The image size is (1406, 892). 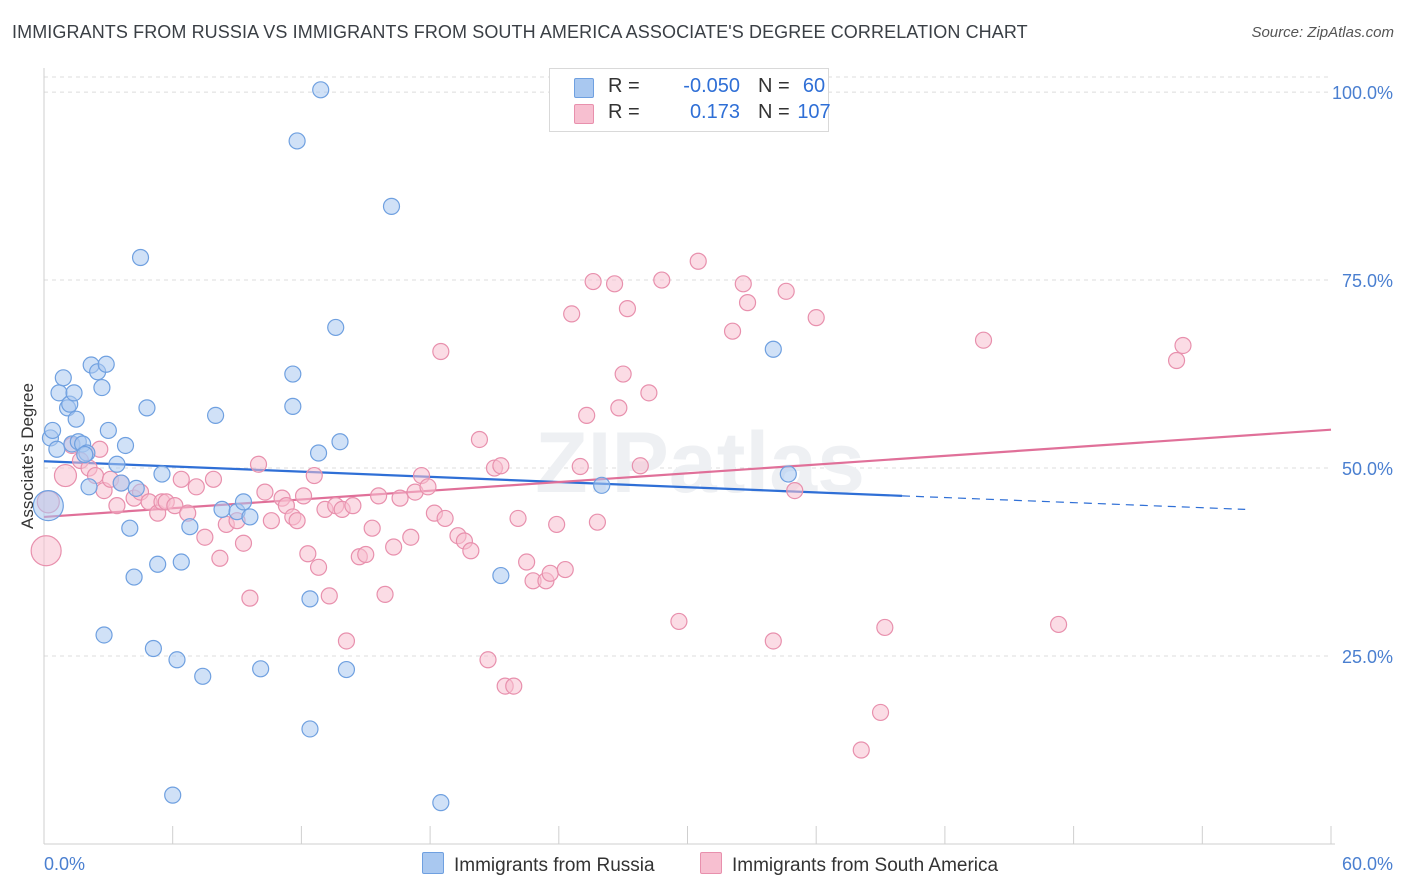 I want to click on r-value: -0.050, so click(x=711, y=86).